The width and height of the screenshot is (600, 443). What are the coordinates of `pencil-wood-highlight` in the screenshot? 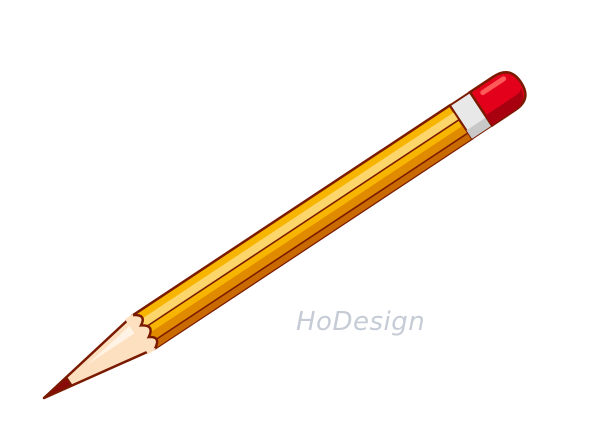 It's located at (111, 345).